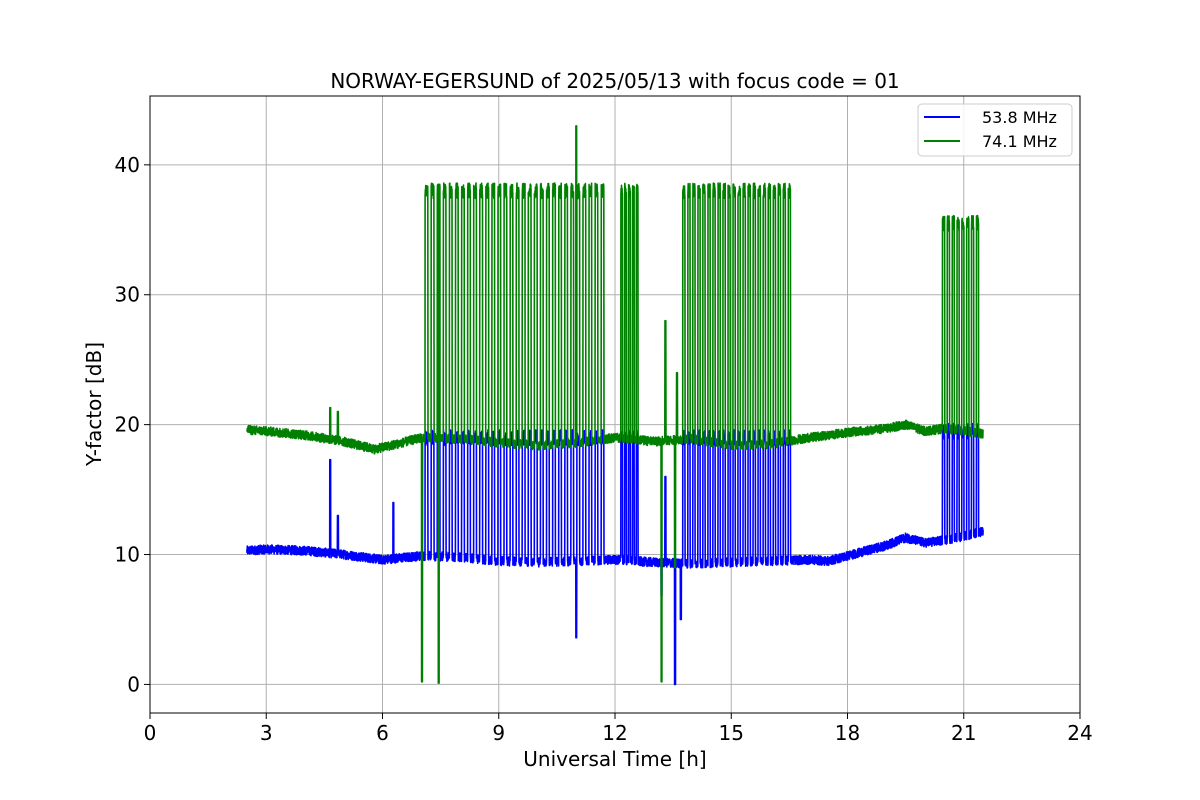 This screenshot has height=800, width=1200. What do you see at coordinates (1079, 733) in the screenshot?
I see `x-tick-label: 24` at bounding box center [1079, 733].